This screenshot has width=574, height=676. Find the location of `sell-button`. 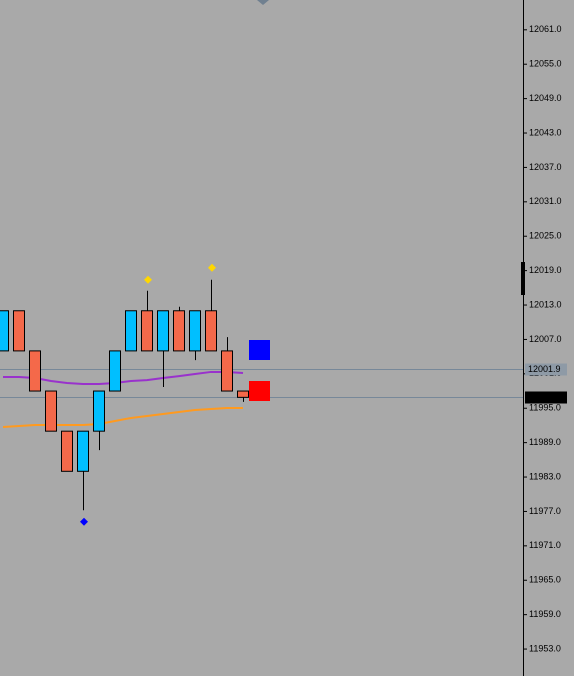

sell-button is located at coordinates (259, 391).